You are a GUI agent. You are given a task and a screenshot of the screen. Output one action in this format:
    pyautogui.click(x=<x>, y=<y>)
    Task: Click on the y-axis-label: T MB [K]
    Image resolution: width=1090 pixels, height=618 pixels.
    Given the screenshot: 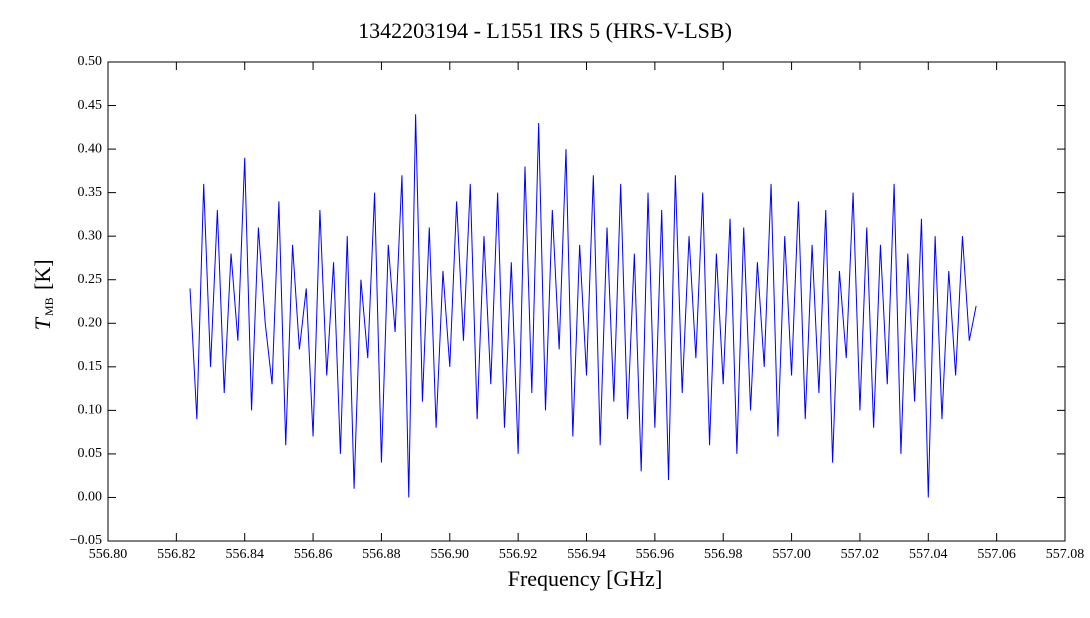 What is the action you would take?
    pyautogui.click(x=43, y=294)
    